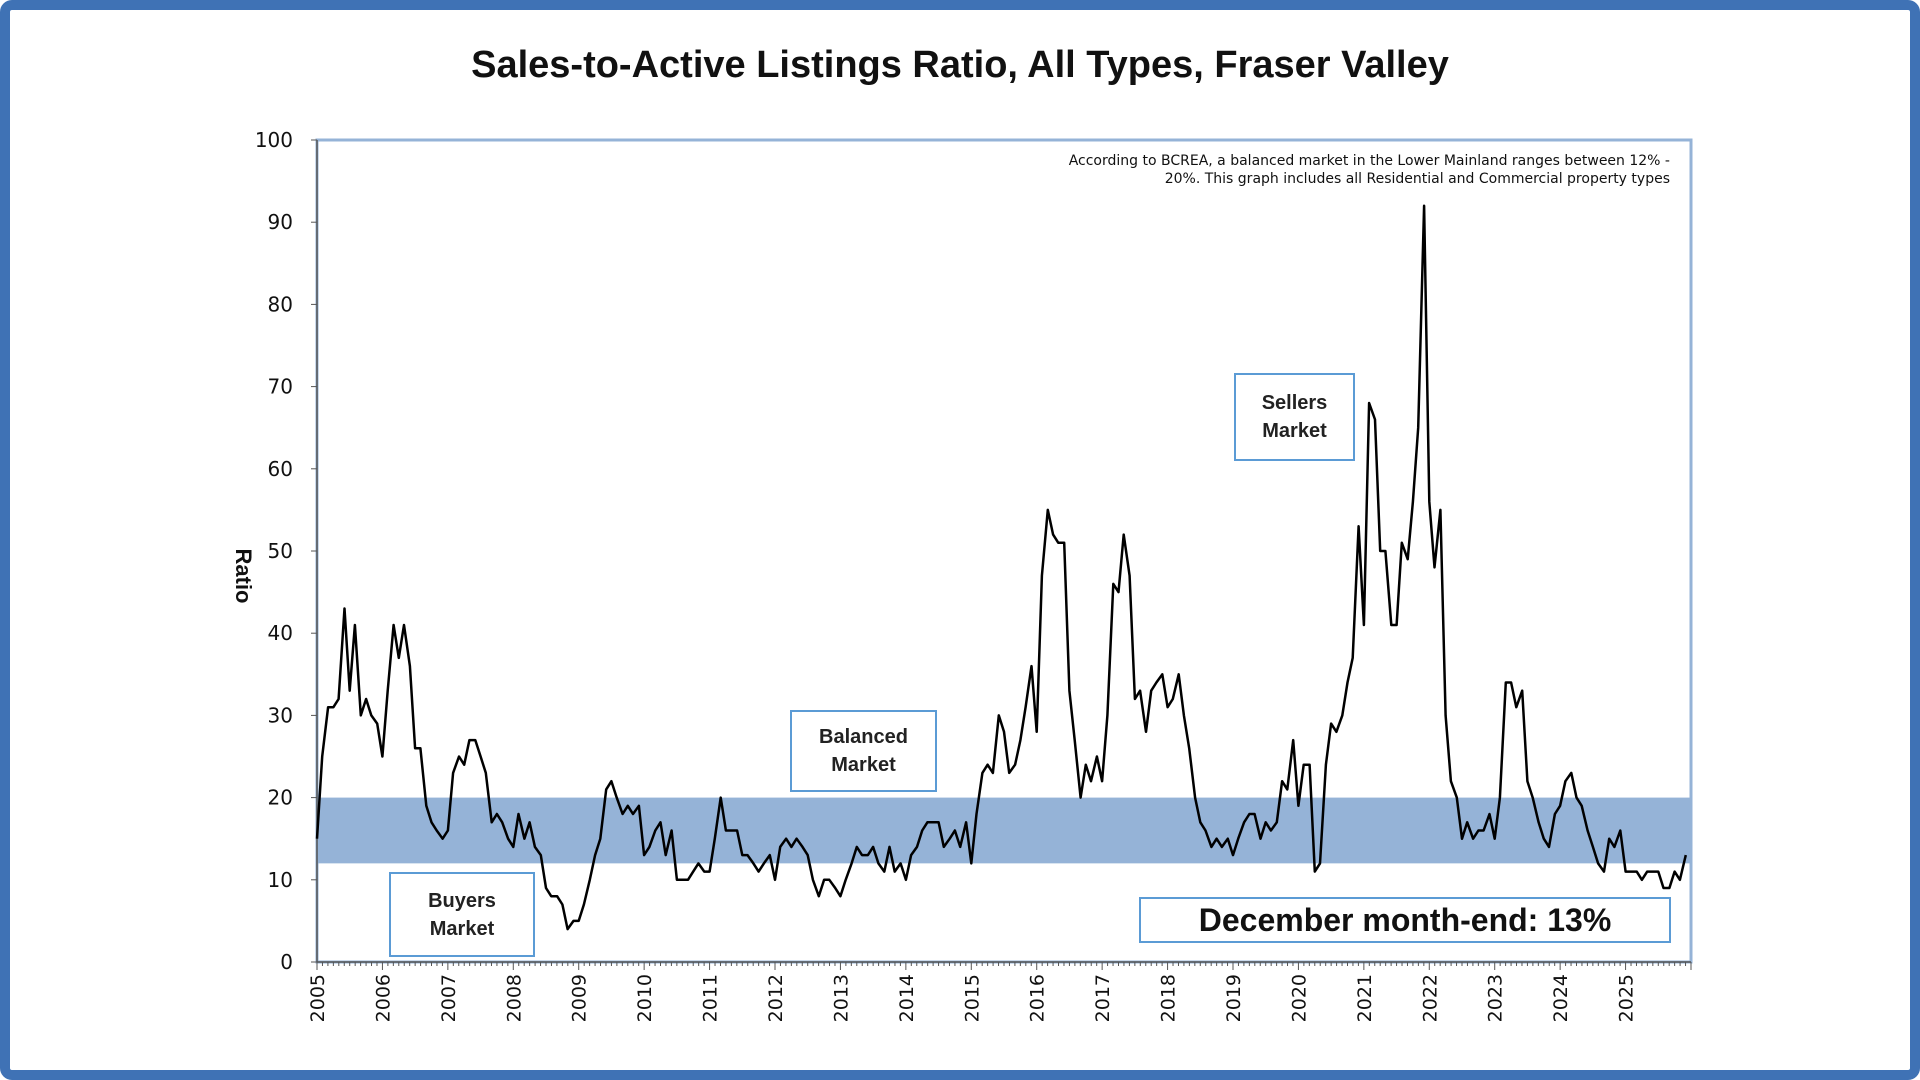 Image resolution: width=1920 pixels, height=1080 pixels. Describe the element at coordinates (280, 633) in the screenshot. I see `y-tick-label: 40` at that location.